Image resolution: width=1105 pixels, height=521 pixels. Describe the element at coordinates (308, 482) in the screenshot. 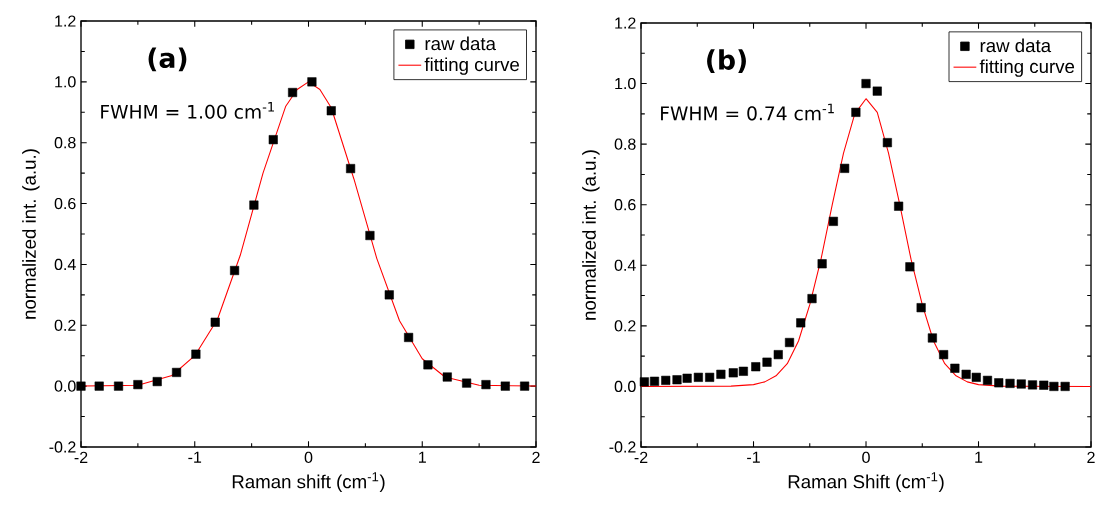

I see `x-axis-title: Raman shift (cm$^{-1}$)` at that location.